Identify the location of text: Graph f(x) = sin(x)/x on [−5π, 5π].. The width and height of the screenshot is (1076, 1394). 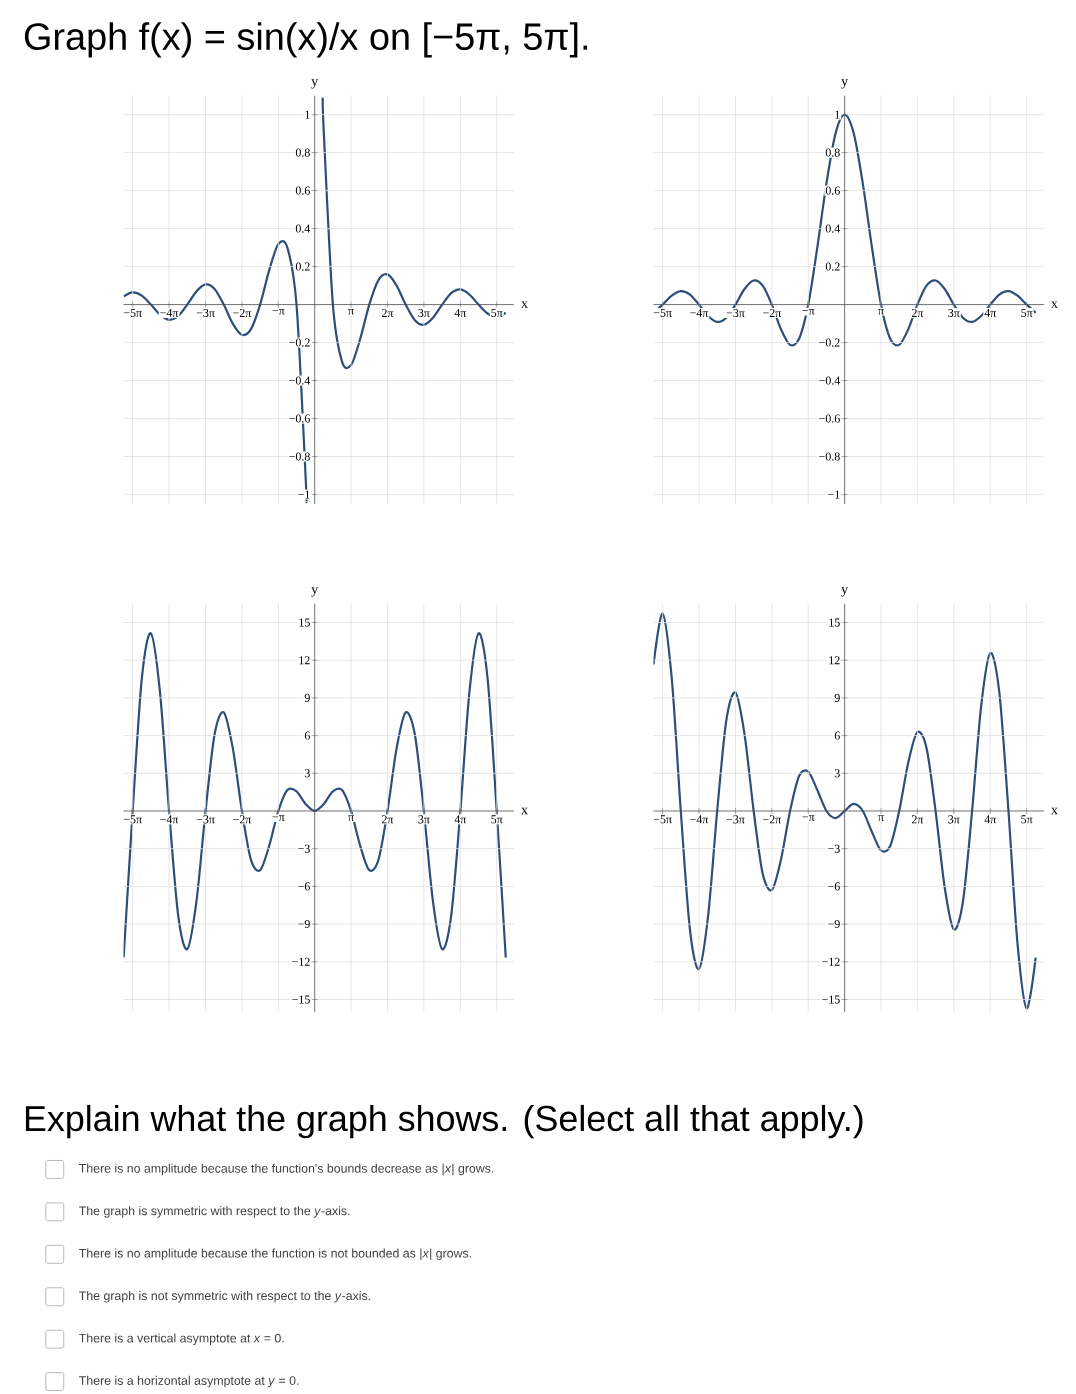
(306, 40).